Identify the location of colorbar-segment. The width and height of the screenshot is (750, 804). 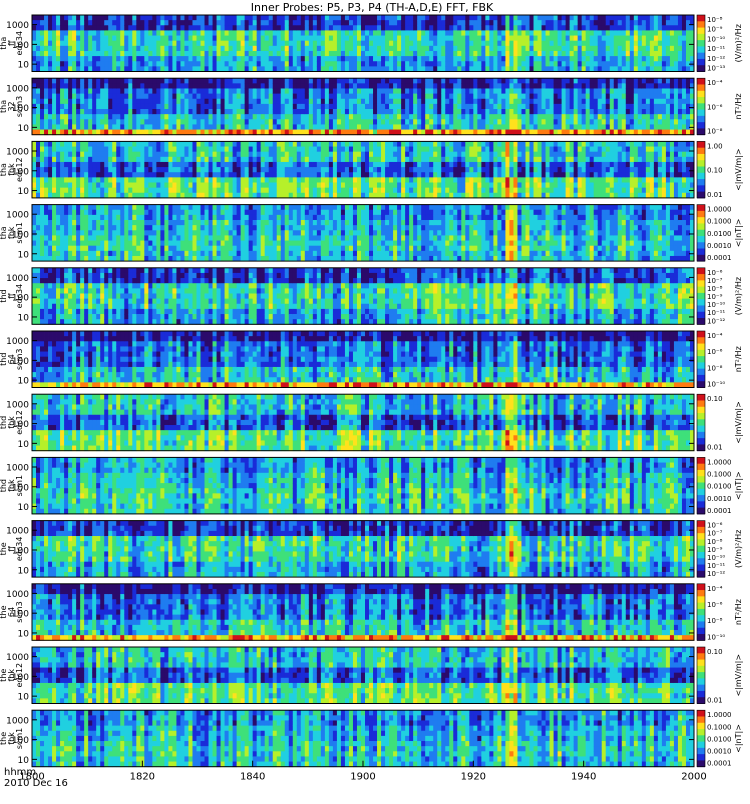
(701, 18).